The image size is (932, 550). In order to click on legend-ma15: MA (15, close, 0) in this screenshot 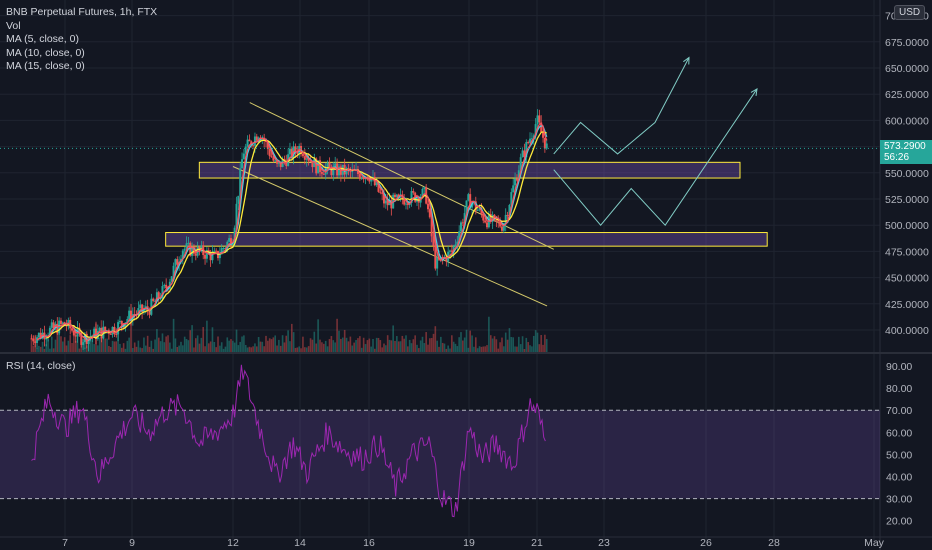, I will do `click(45, 66)`.